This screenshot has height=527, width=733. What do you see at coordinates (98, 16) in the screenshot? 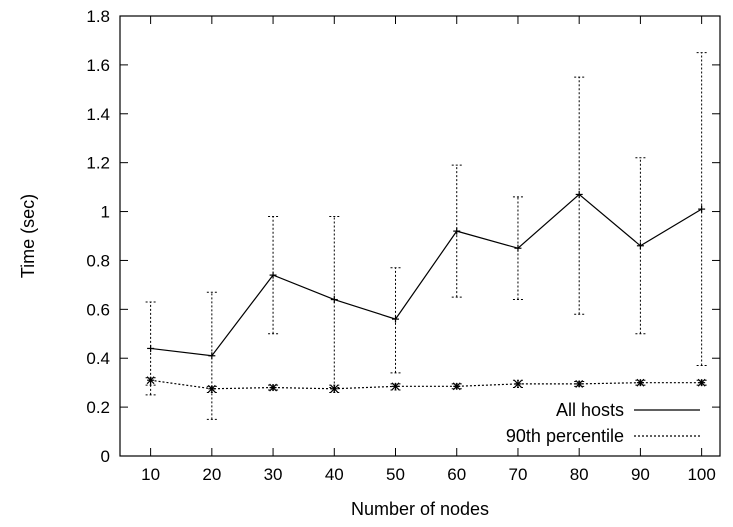
I see `y-tick-label: 1.8` at bounding box center [98, 16].